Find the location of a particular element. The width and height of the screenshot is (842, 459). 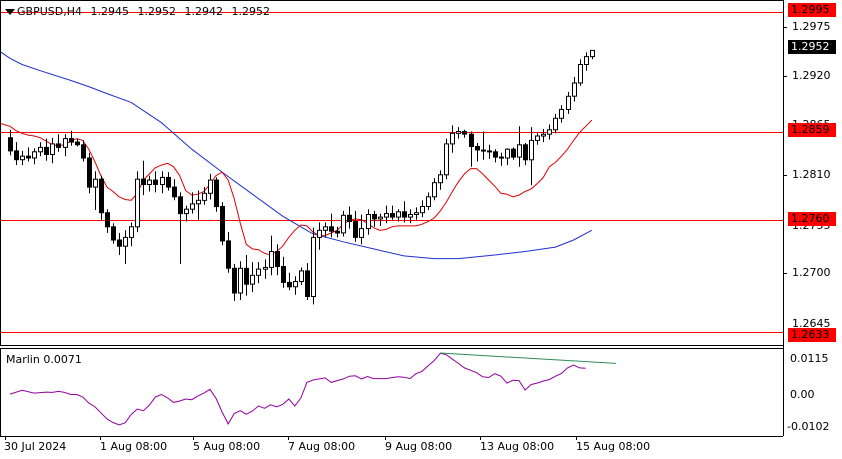

marlin-oscillator is located at coordinates (313, 389).